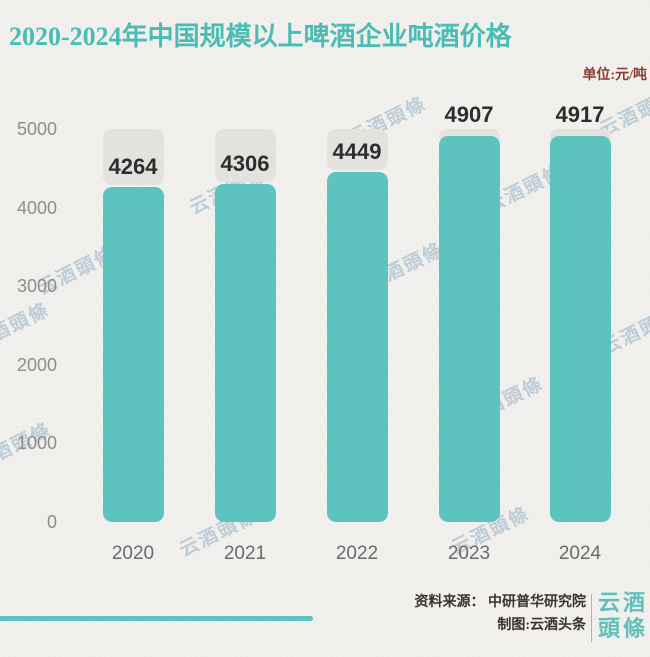 The image size is (650, 657). Describe the element at coordinates (133, 354) in the screenshot. I see `bar-2020` at that location.